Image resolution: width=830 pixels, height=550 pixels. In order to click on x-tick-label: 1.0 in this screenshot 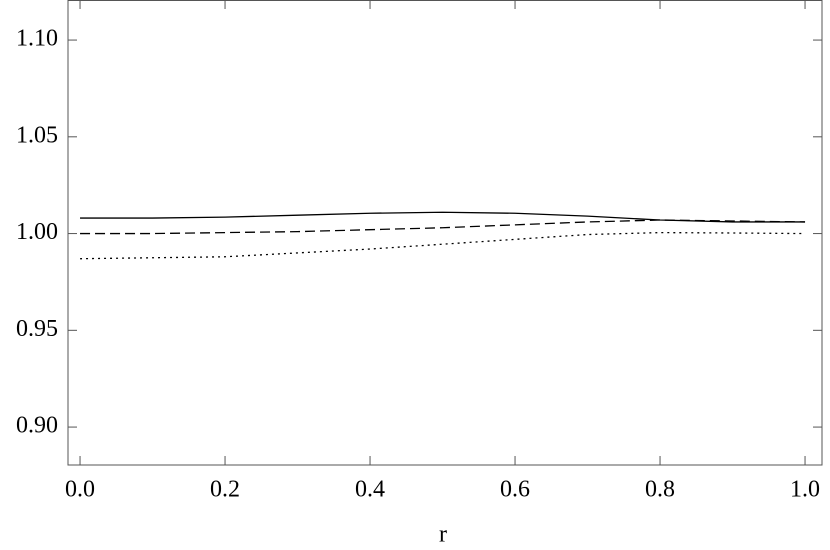, I will do `click(805, 490)`.